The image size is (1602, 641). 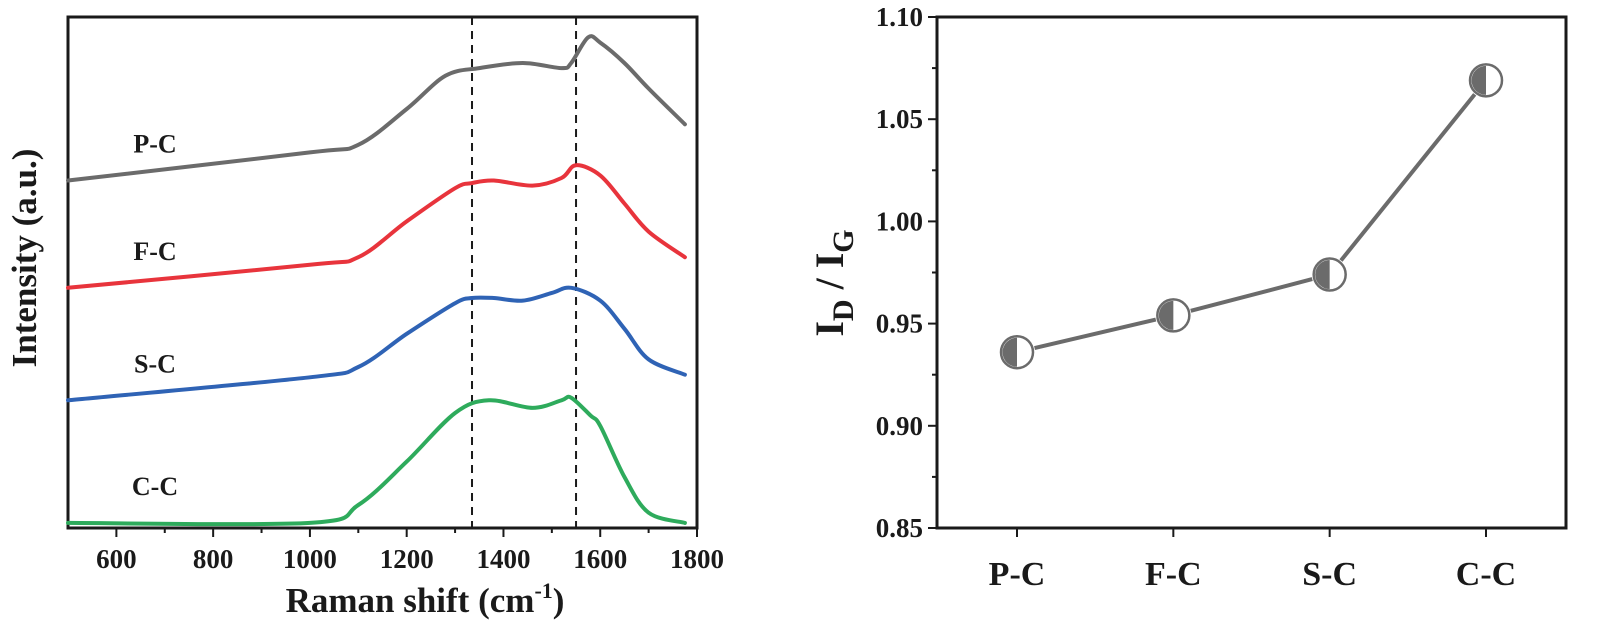 I want to click on ratio-y-tick-label: 1.05, so click(x=899, y=119).